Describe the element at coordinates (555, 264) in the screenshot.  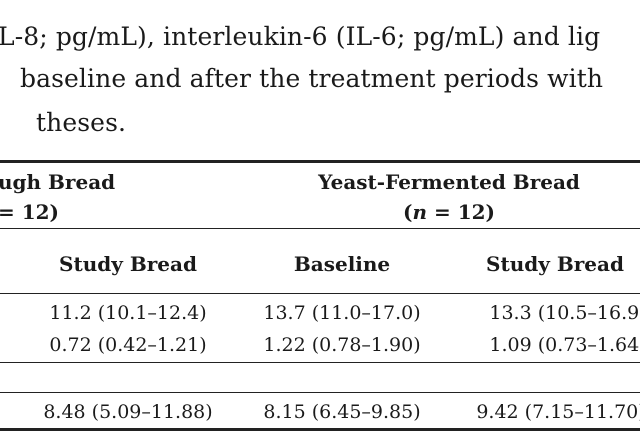
I see `subheader-study-bread-yeast: Study Bread` at that location.